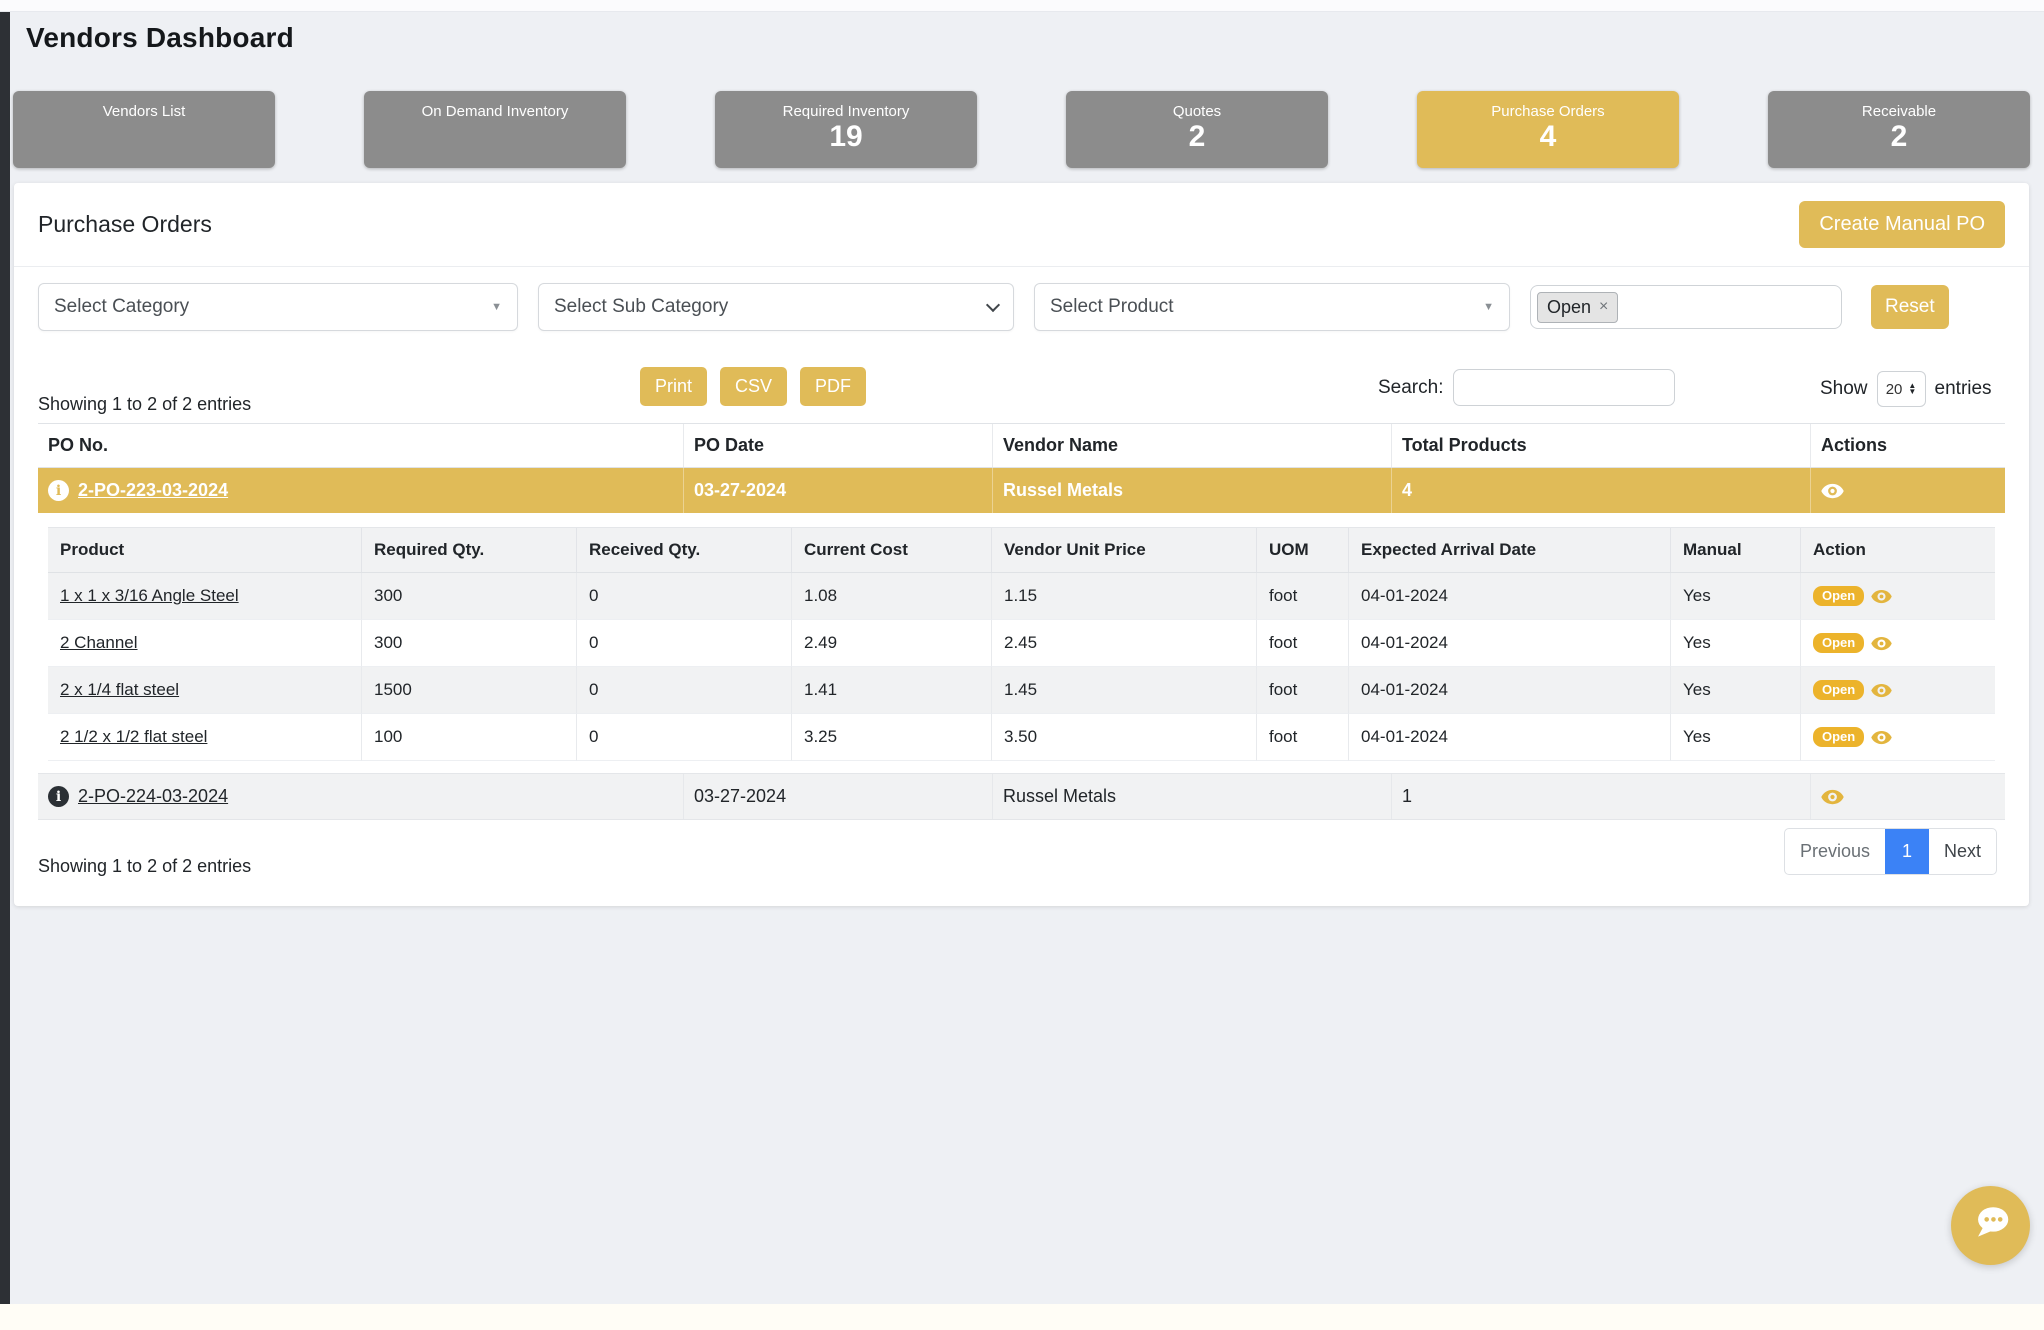  Describe the element at coordinates (1910, 307) in the screenshot. I see `reset-button: Reset` at that location.